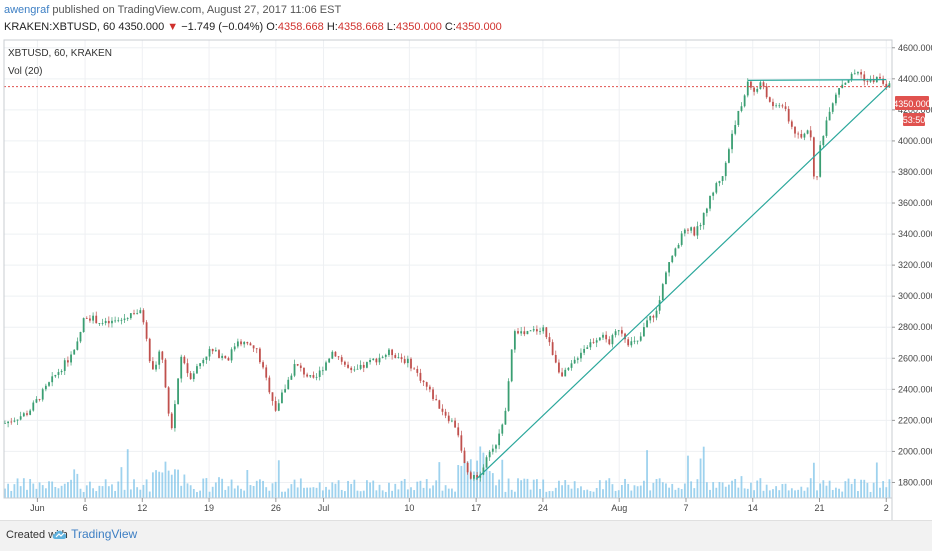 The height and width of the screenshot is (551, 932). What do you see at coordinates (27, 10) in the screenshot?
I see `author-link: awengraf` at bounding box center [27, 10].